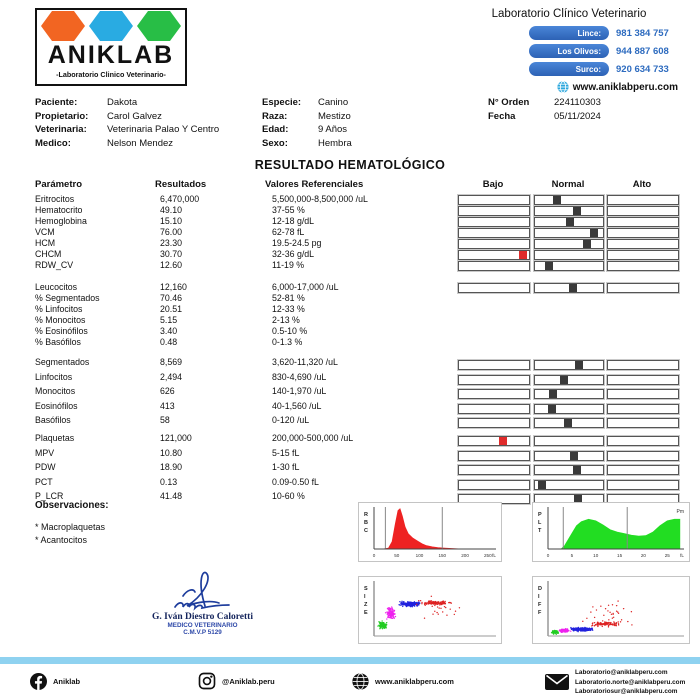  I want to click on veterinarian-role: MEDICO VETERINARIO, so click(202, 625).